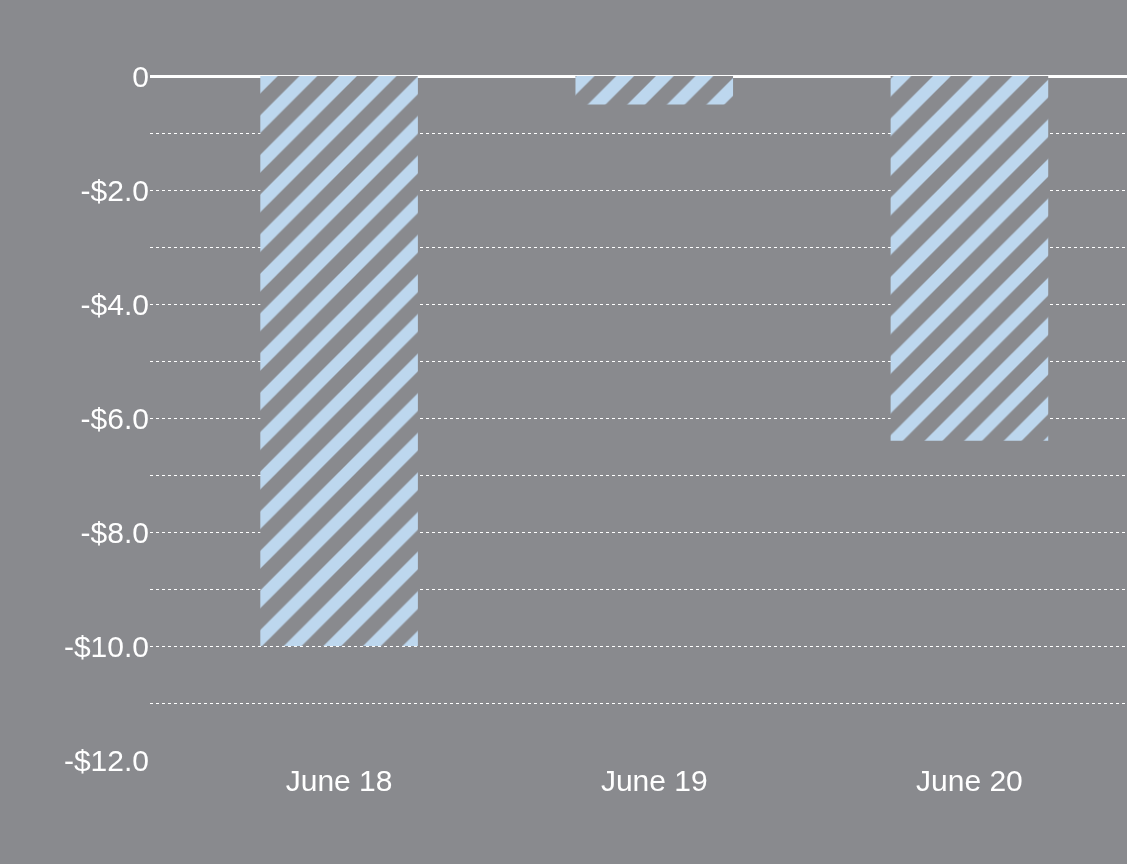 The height and width of the screenshot is (864, 1127). What do you see at coordinates (114, 532) in the screenshot?
I see `y-tick-label: -$8.0` at bounding box center [114, 532].